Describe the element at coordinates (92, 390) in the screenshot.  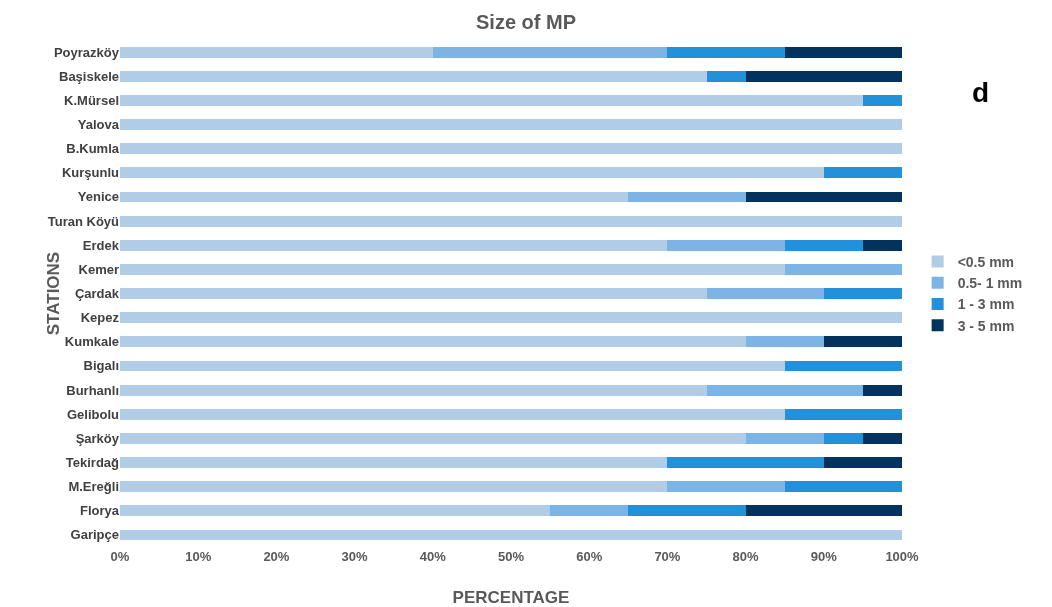
I see `y-tick-label: Burhanlı` at that location.